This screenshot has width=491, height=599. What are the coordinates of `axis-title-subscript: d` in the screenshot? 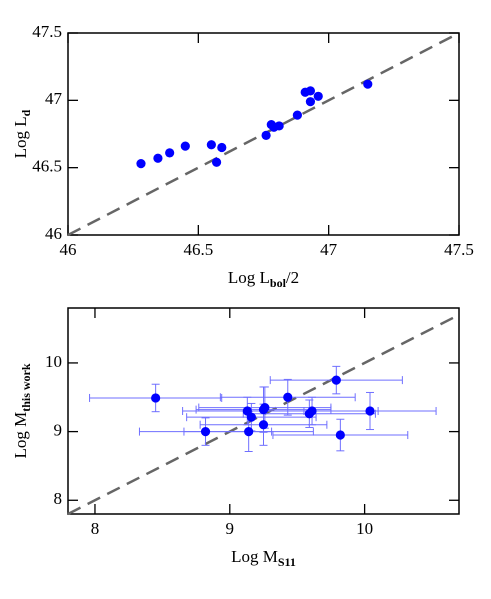 It's located at (26, 112).